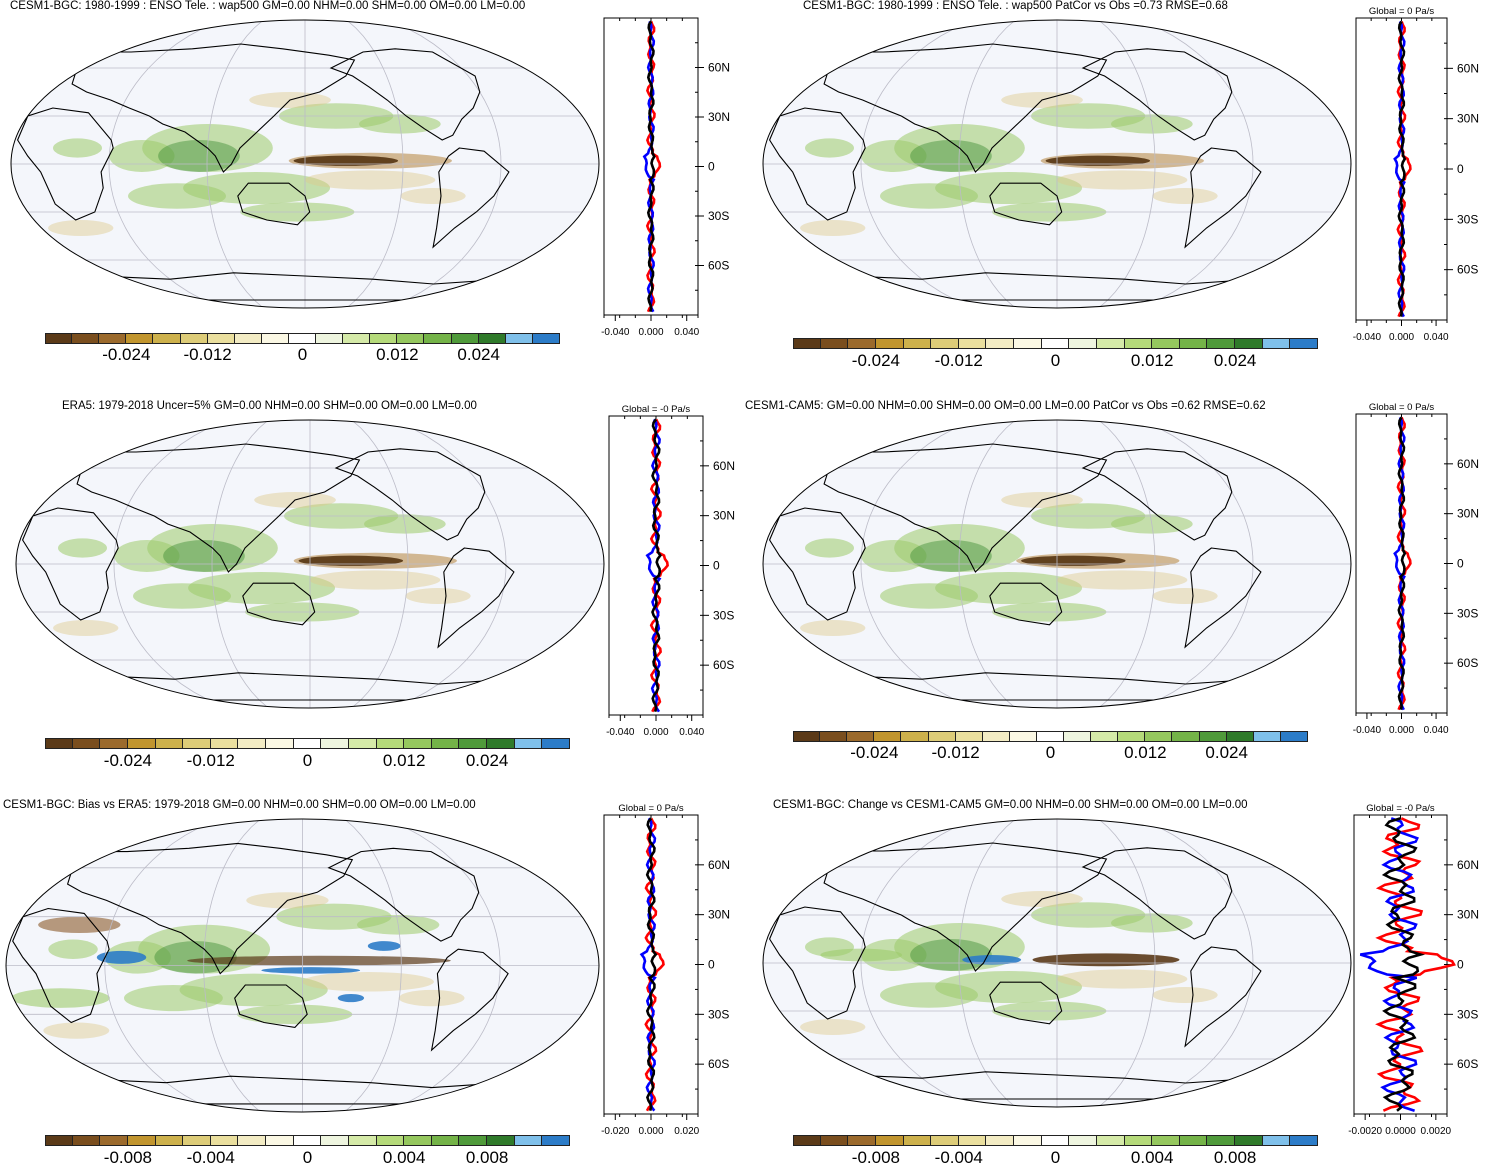 This screenshot has height=1169, width=1489. I want to click on colorbar-tick-label: 0, so click(307, 760).